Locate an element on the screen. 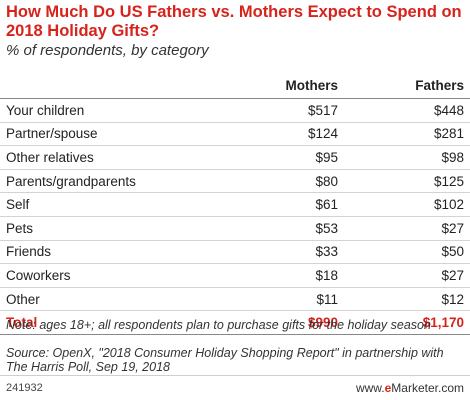 Image resolution: width=470 pixels, height=400 pixels. brand-prefix: www. is located at coordinates (370, 388).